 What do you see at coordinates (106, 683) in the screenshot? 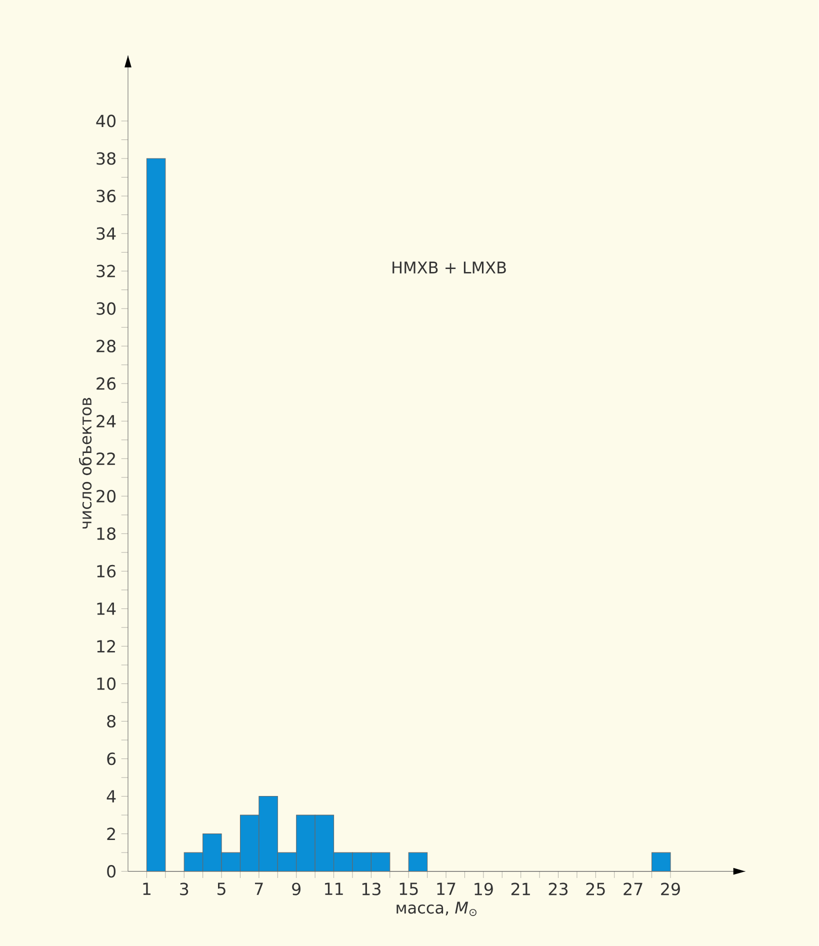
I see `y-tick-label: 10` at bounding box center [106, 683].